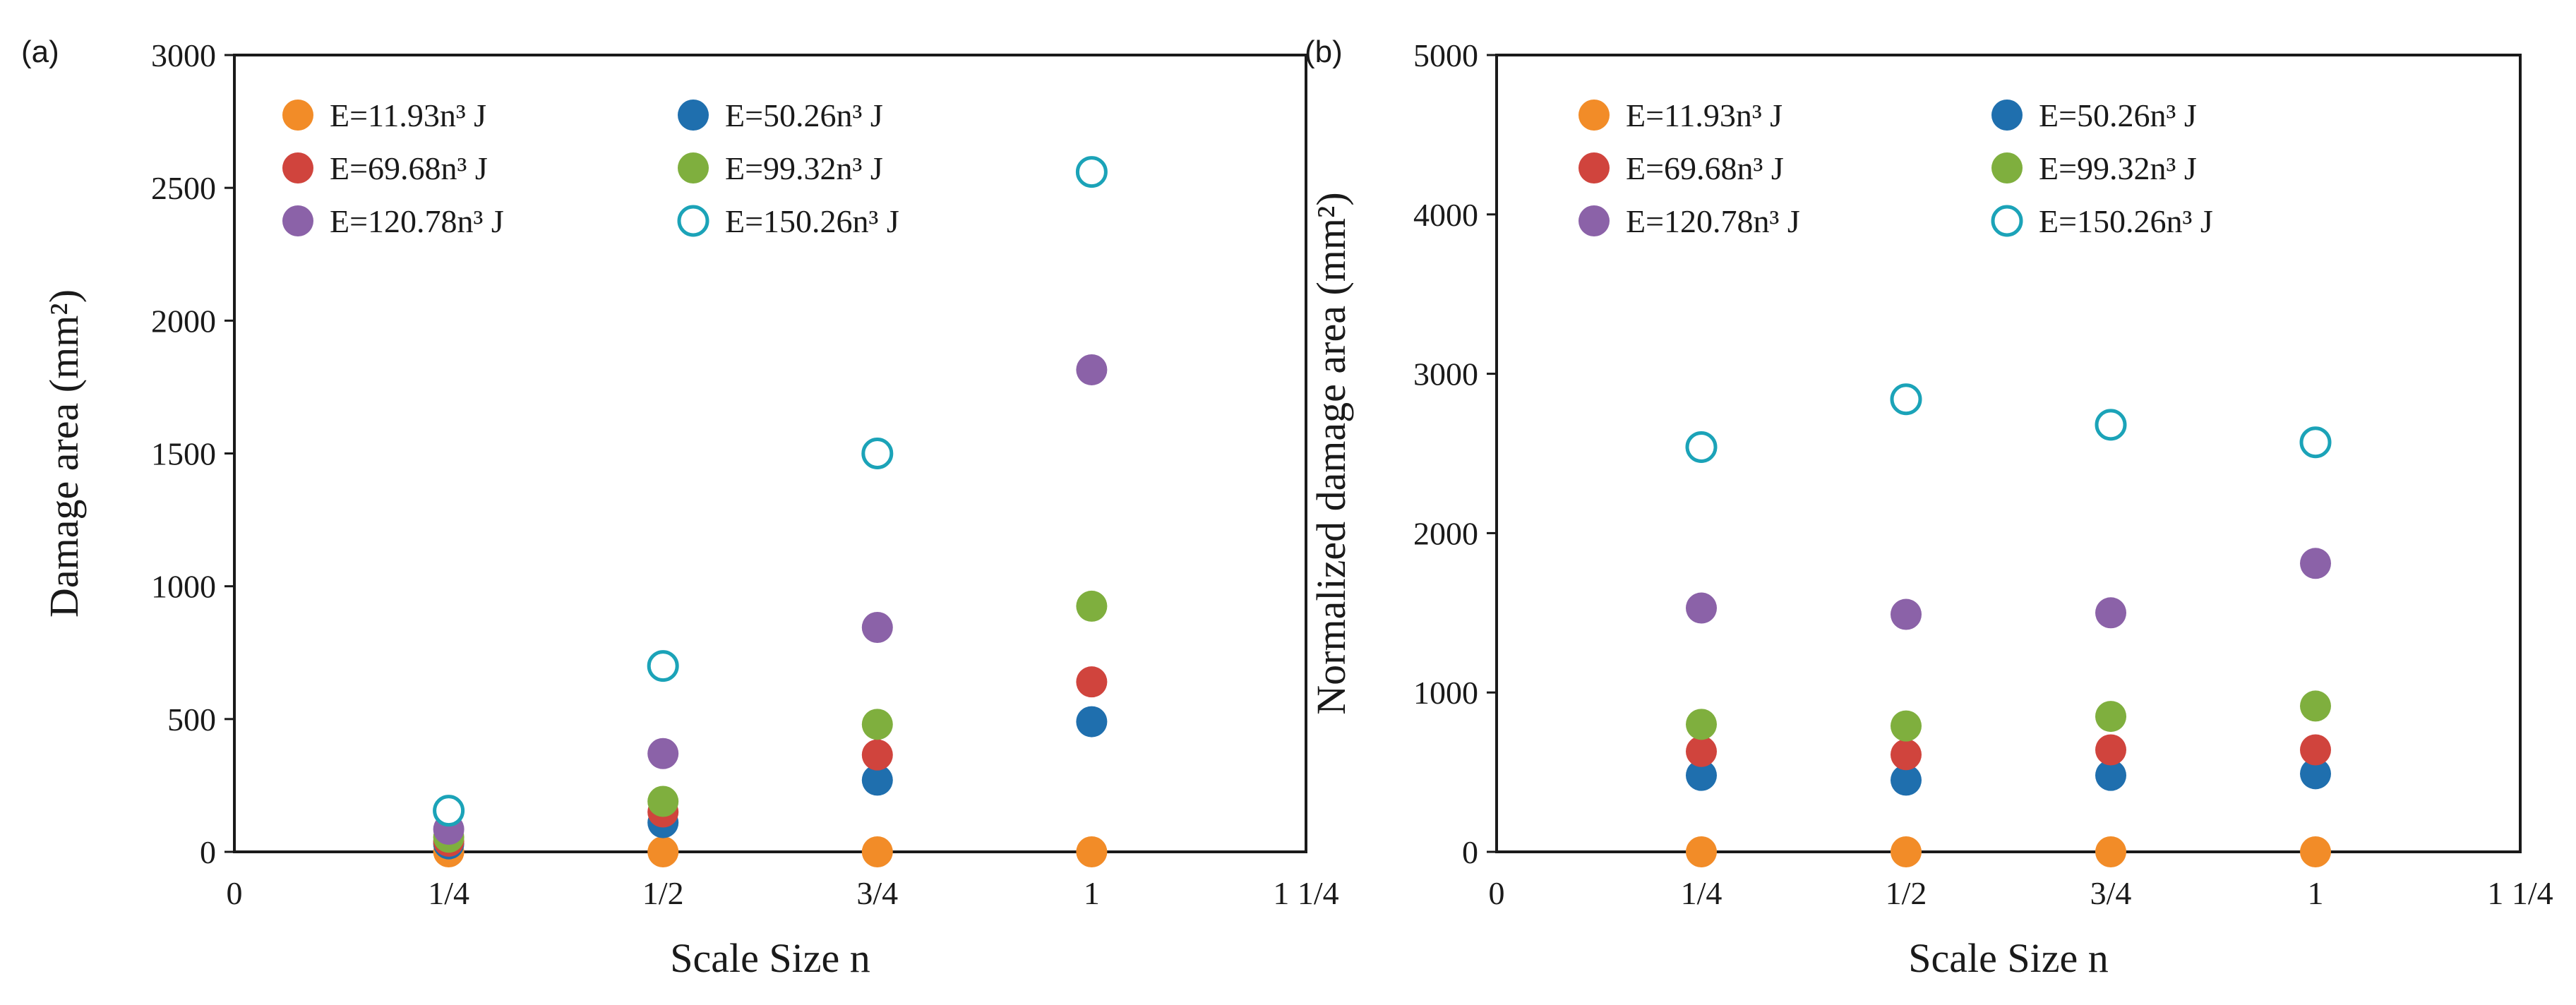 This screenshot has width=2576, height=1005. What do you see at coordinates (1324, 52) in the screenshot?
I see `panel-label: (b)` at bounding box center [1324, 52].